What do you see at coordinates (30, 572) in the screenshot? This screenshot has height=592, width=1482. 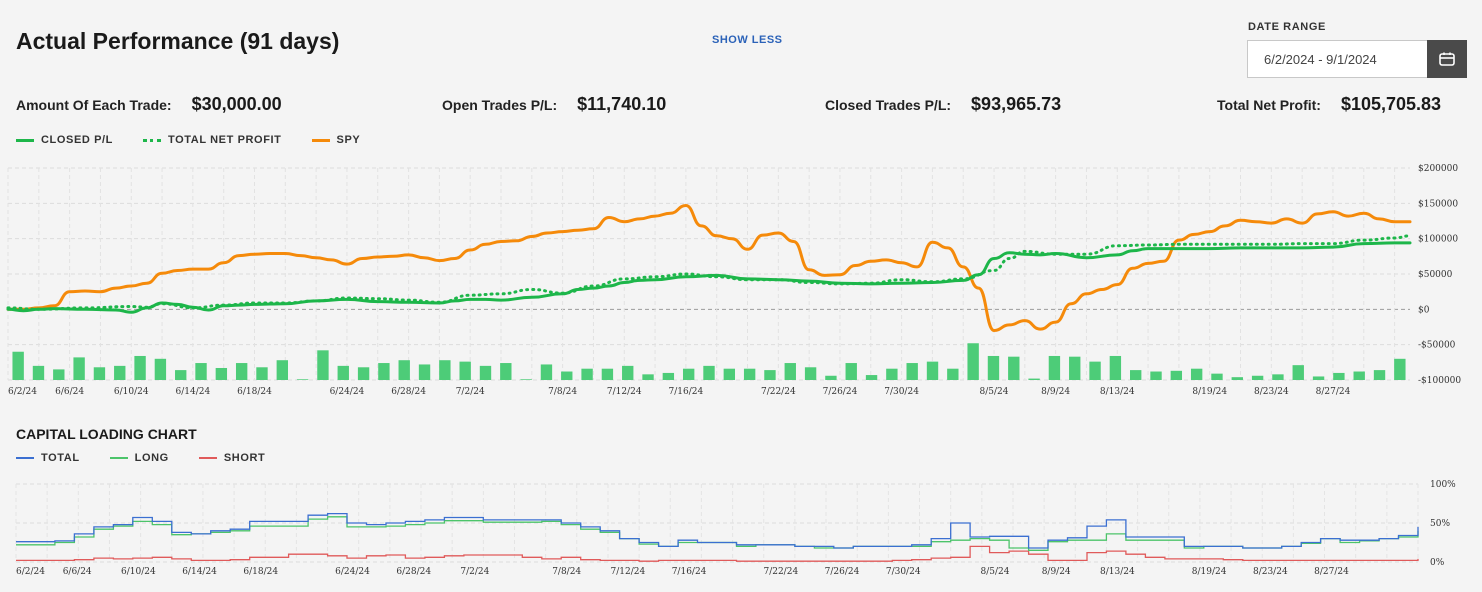 I see `x-tick-label: 6/2/24` at bounding box center [30, 572].